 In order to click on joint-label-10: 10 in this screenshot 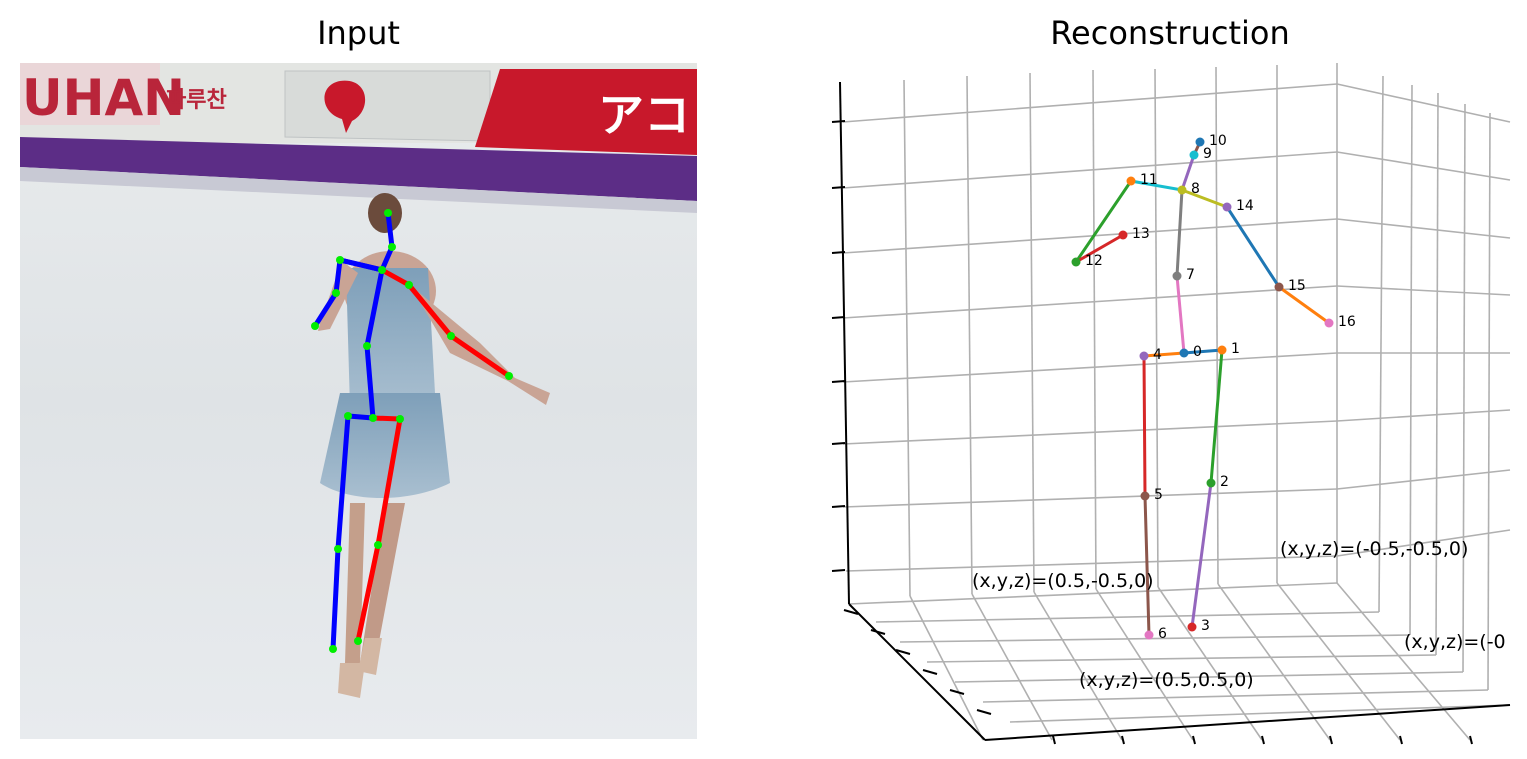, I will do `click(1218, 141)`.